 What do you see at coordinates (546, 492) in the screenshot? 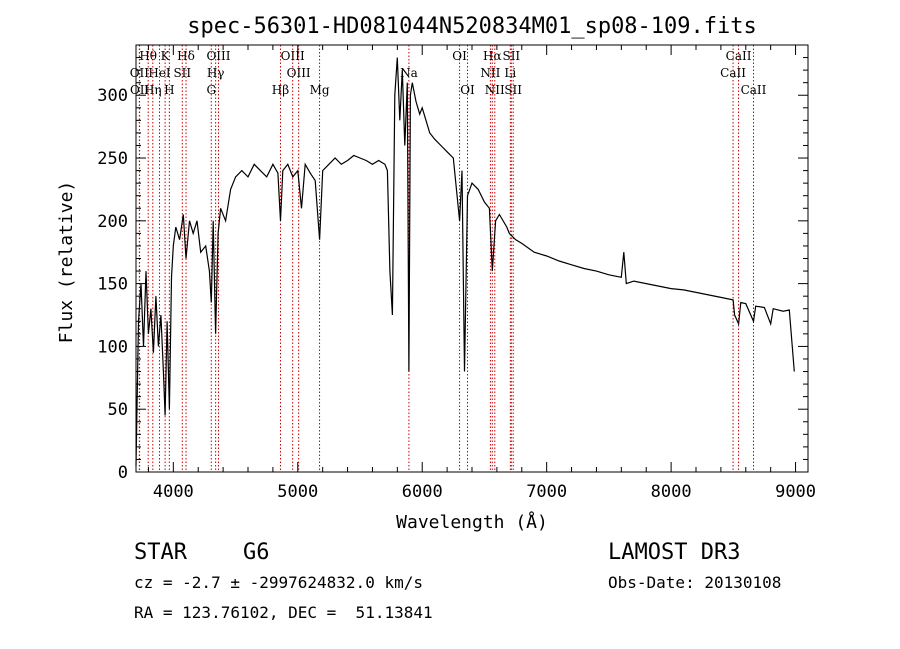
I see `x-tick-label: 7000` at bounding box center [546, 492].